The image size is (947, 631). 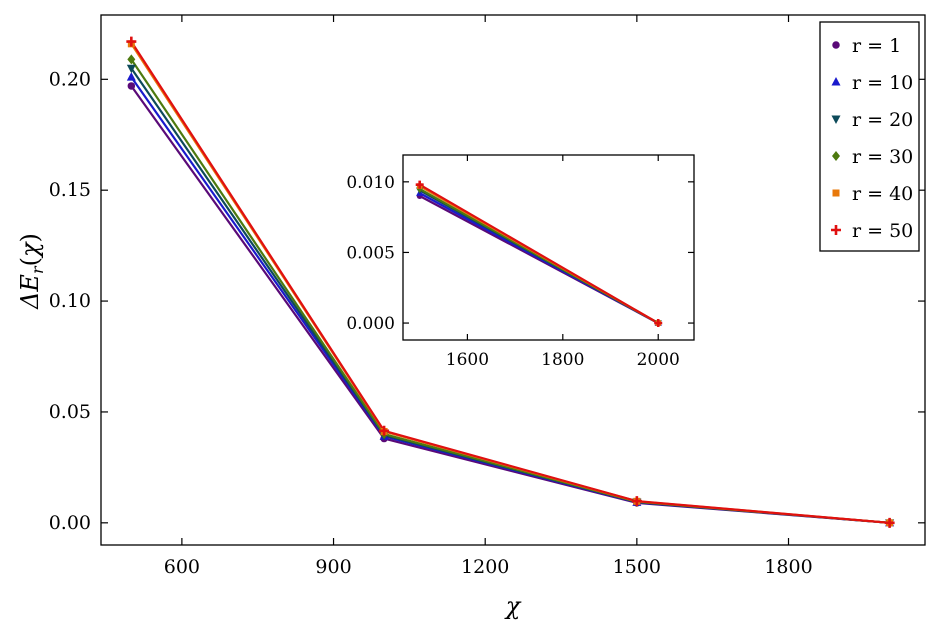 I want to click on x-tick-label: 1600, so click(x=467, y=360).